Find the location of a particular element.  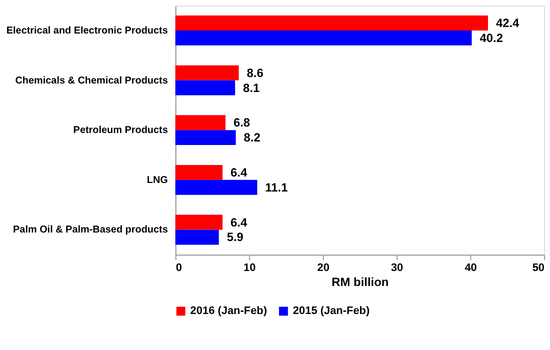

data-label: 8.6 is located at coordinates (255, 73).